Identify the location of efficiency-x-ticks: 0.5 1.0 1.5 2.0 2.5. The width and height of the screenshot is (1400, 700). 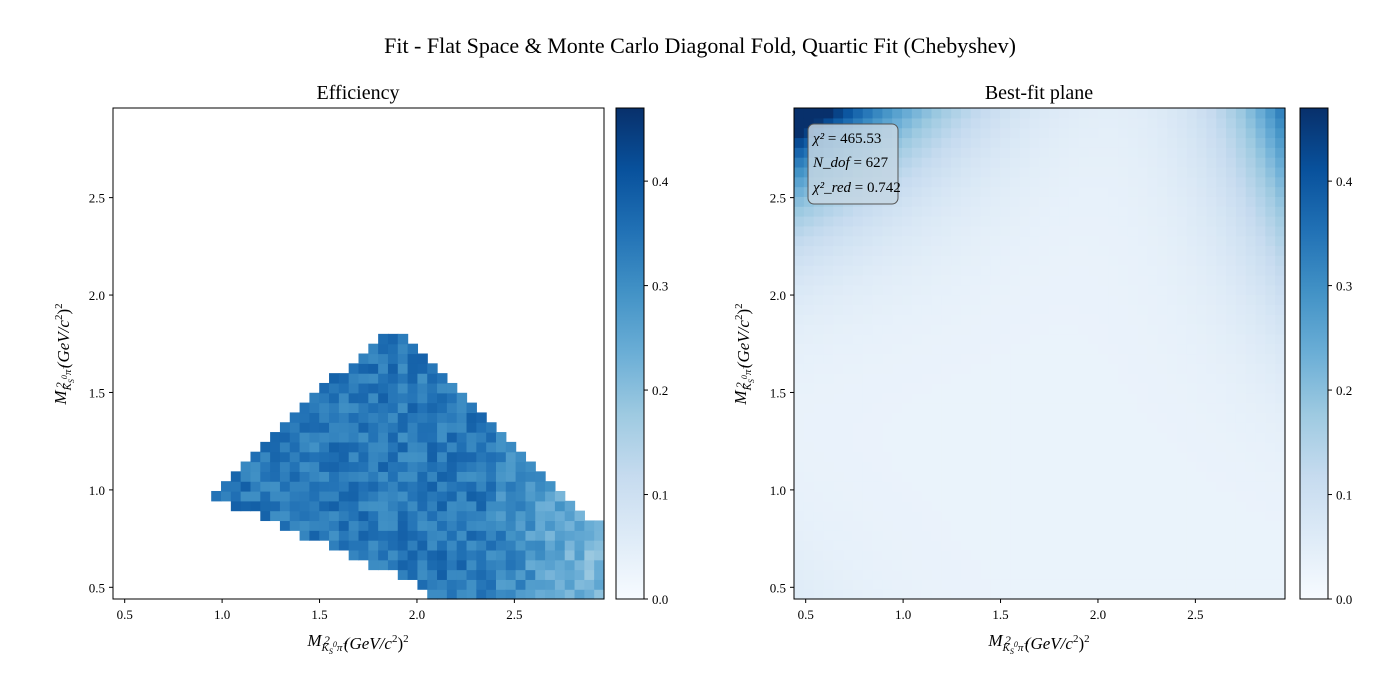
(319, 610).